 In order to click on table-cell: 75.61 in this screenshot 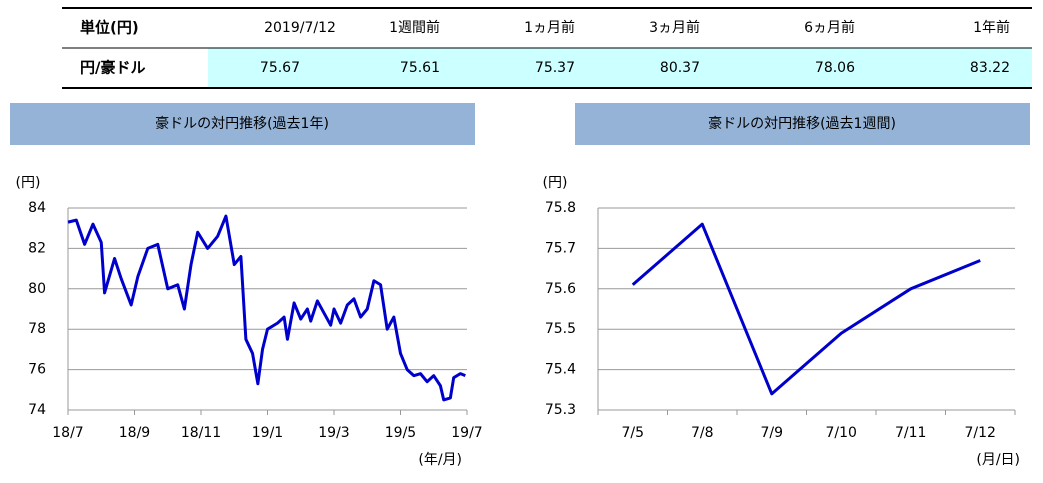, I will do `click(420, 68)`.